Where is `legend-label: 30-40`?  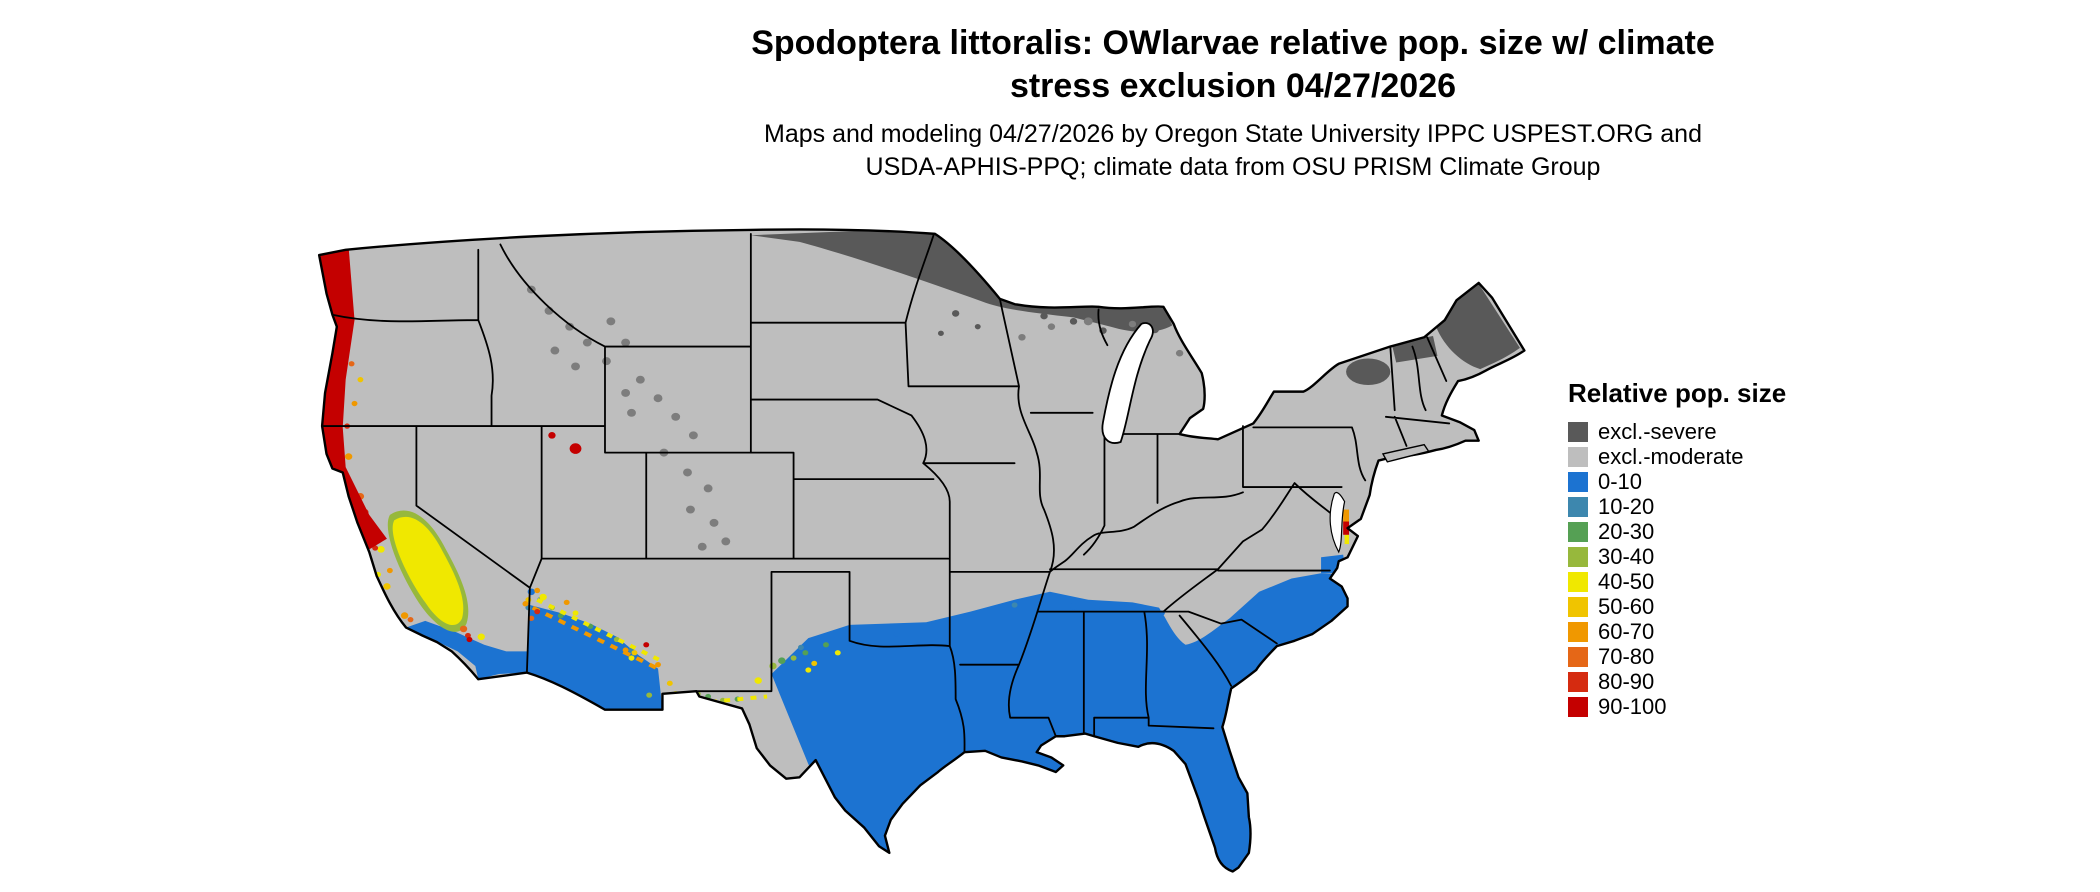
legend-label: 30-40 is located at coordinates (1626, 556).